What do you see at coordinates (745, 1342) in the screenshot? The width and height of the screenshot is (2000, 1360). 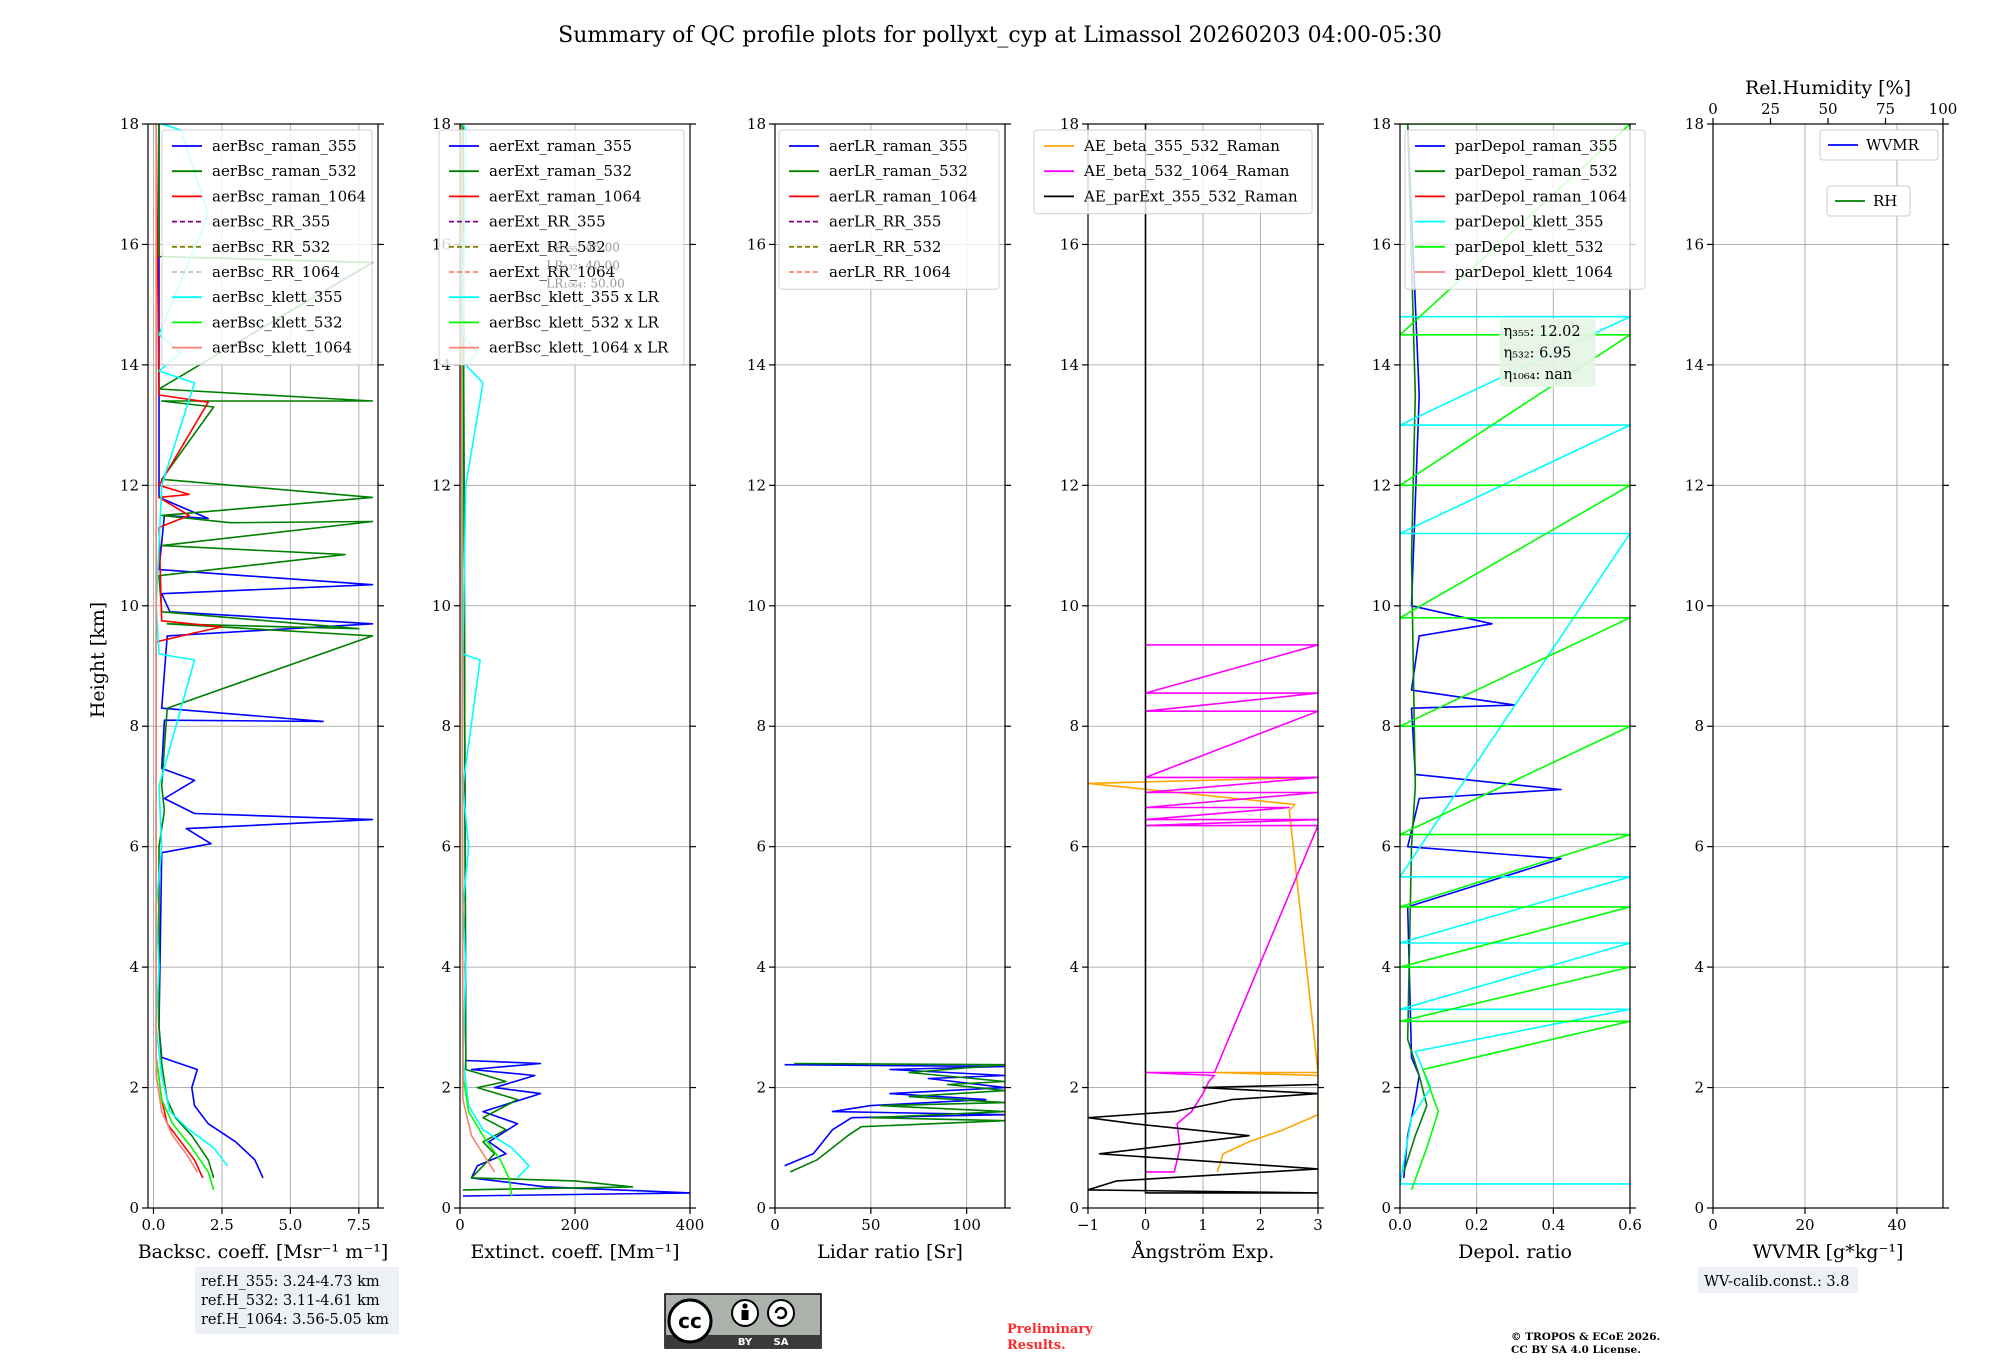 I see `badge-by-label: BY` at bounding box center [745, 1342].